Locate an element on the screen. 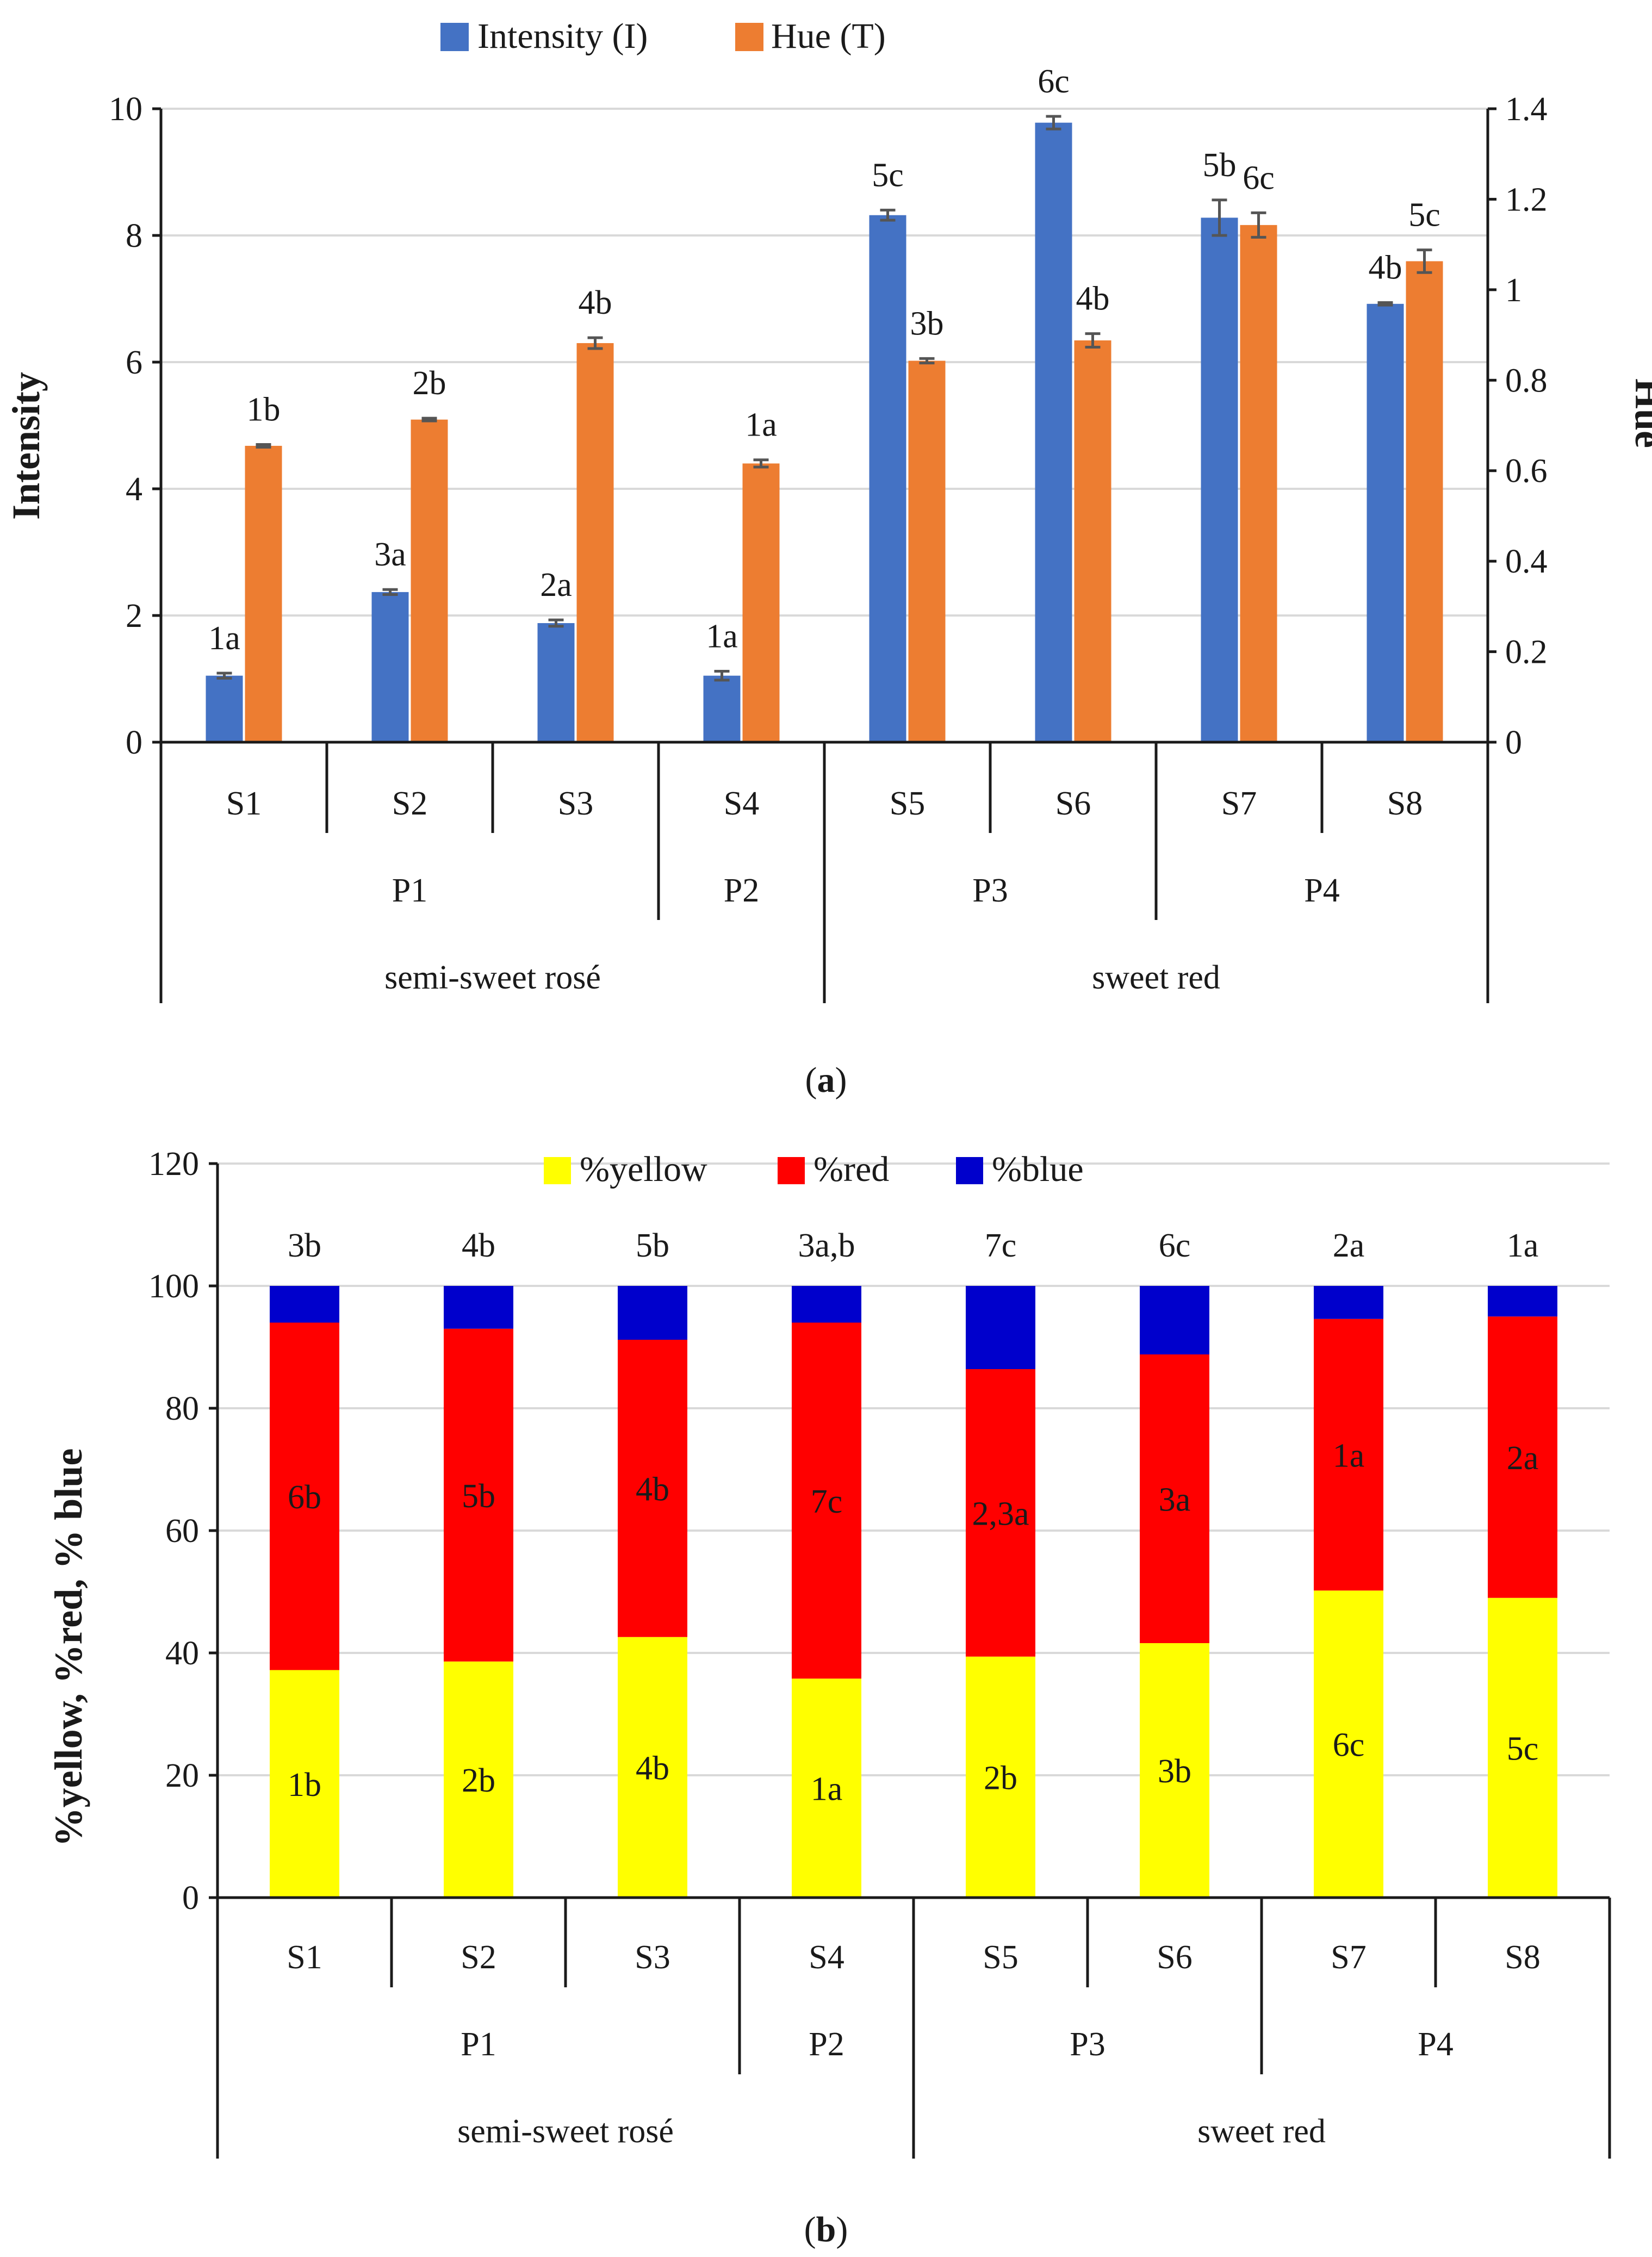 The image size is (1652, 2257). intensity-bar-s5 is located at coordinates (887, 479).